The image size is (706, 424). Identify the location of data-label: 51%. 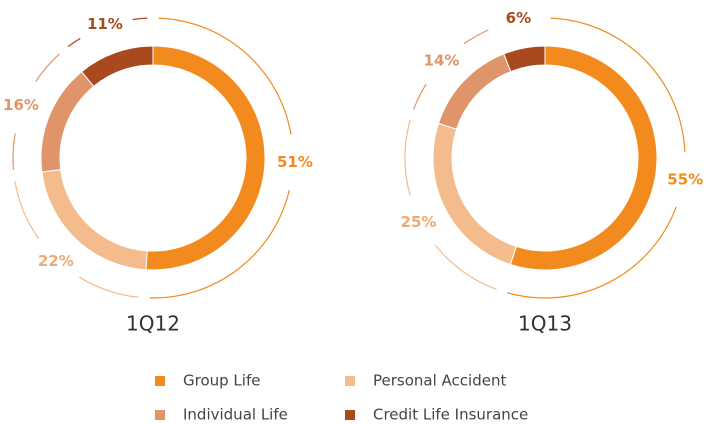
(295, 162).